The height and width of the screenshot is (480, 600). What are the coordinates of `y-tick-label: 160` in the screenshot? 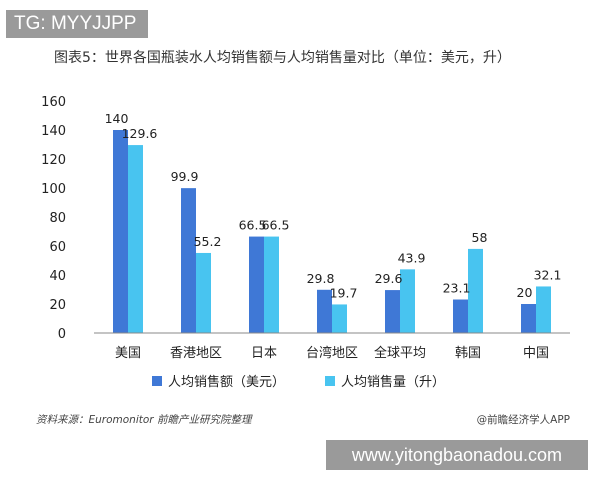 It's located at (53, 102).